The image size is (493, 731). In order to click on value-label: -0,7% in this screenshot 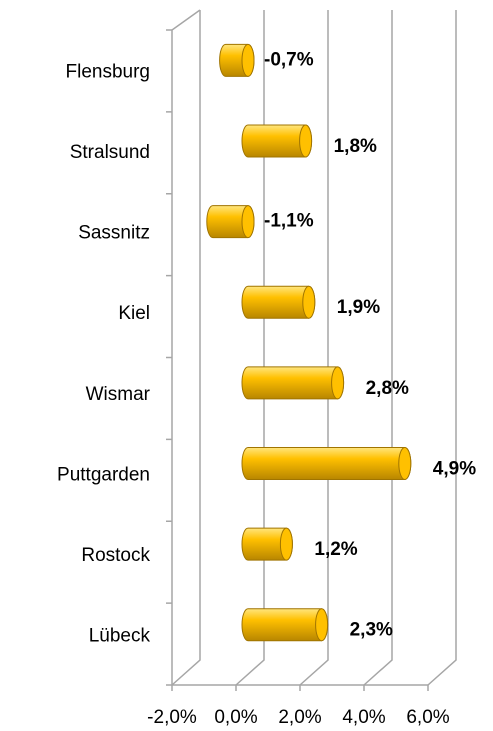, I will do `click(289, 59)`.